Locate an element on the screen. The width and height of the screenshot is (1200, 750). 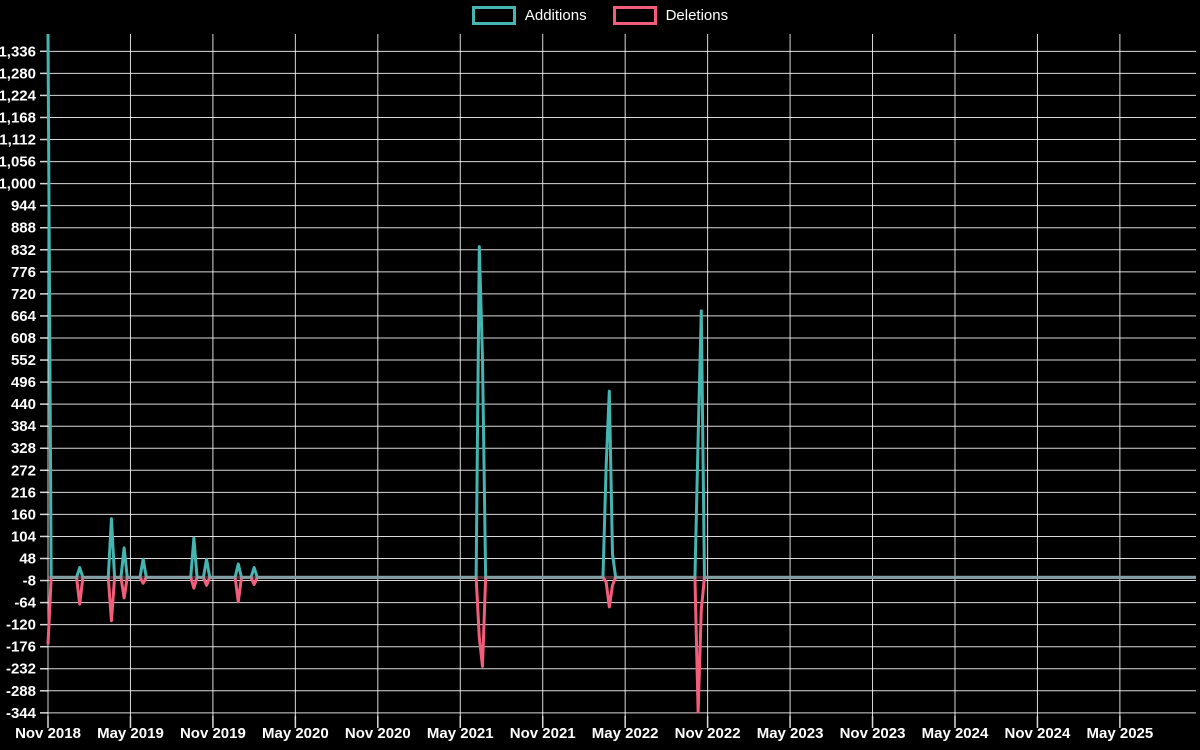
x-tick-label: May 2023 is located at coordinates (790, 733).